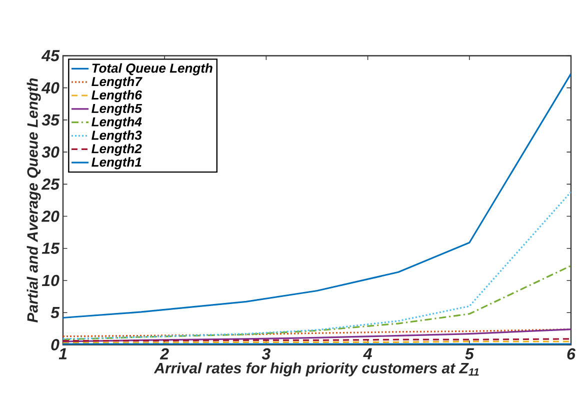  What do you see at coordinates (317, 335) in the screenshot?
I see `line-series` at bounding box center [317, 335].